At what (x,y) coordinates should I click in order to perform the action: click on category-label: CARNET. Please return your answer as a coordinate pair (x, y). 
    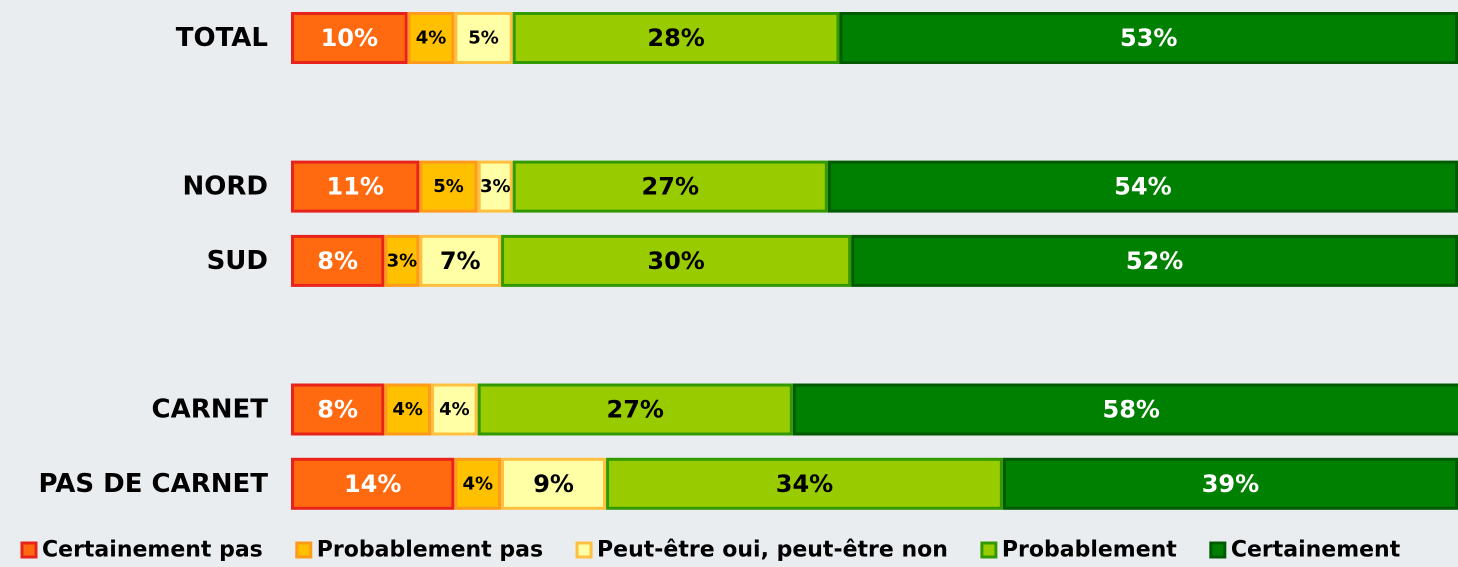
    Looking at the image, I should click on (210, 410).